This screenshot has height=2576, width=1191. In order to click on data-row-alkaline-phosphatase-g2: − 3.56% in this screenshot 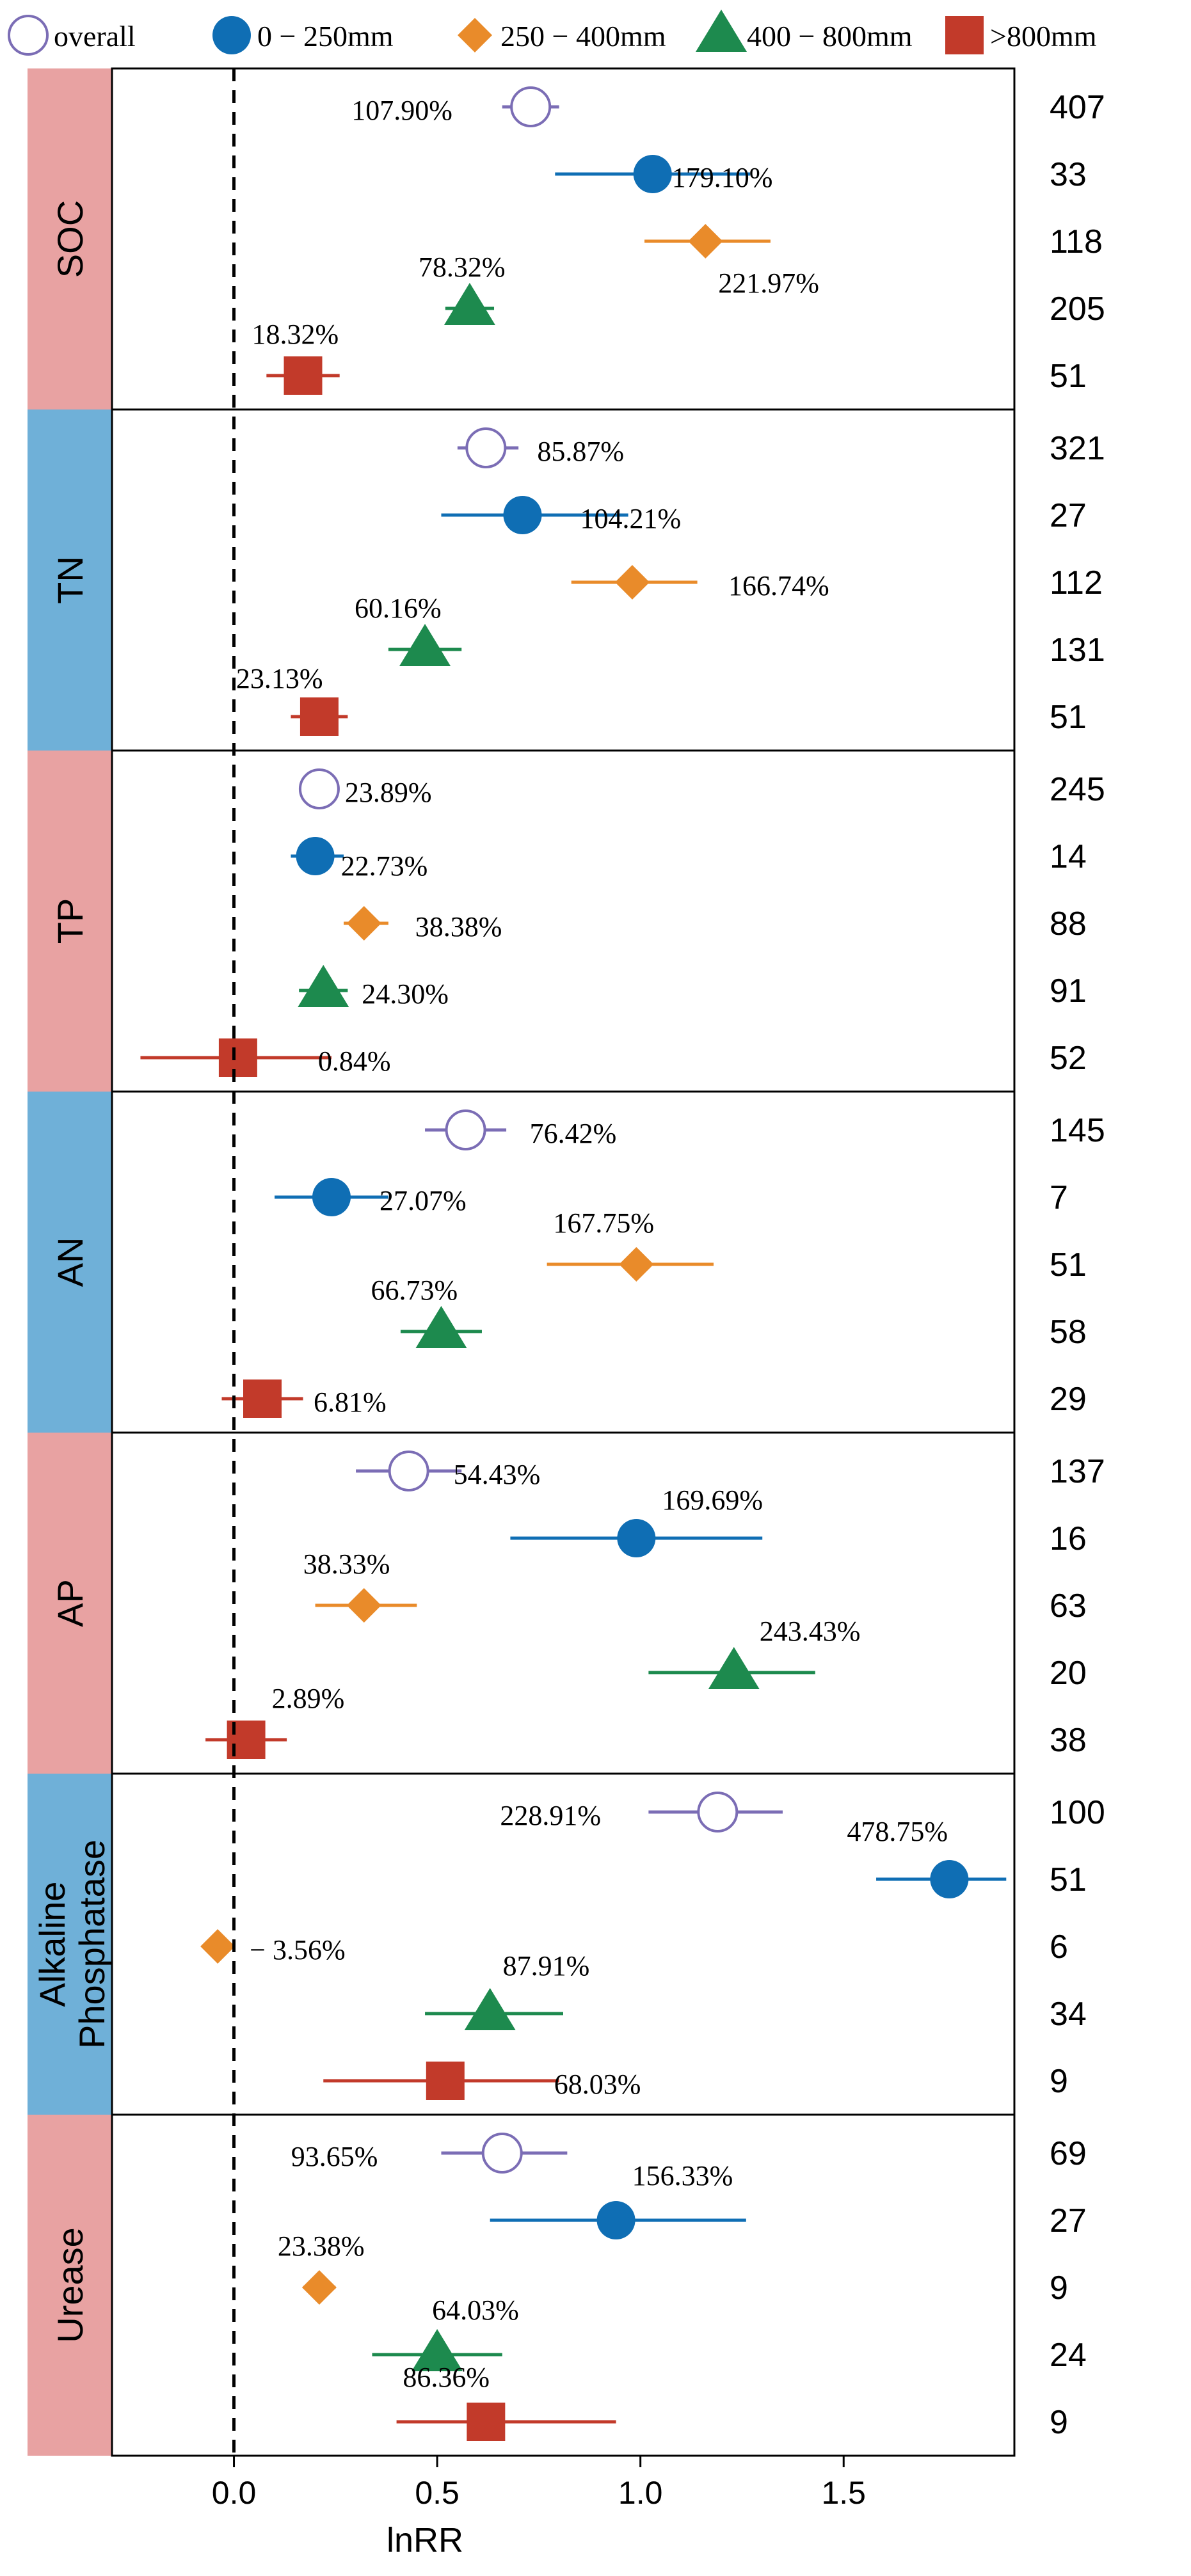, I will do `click(273, 1948)`.